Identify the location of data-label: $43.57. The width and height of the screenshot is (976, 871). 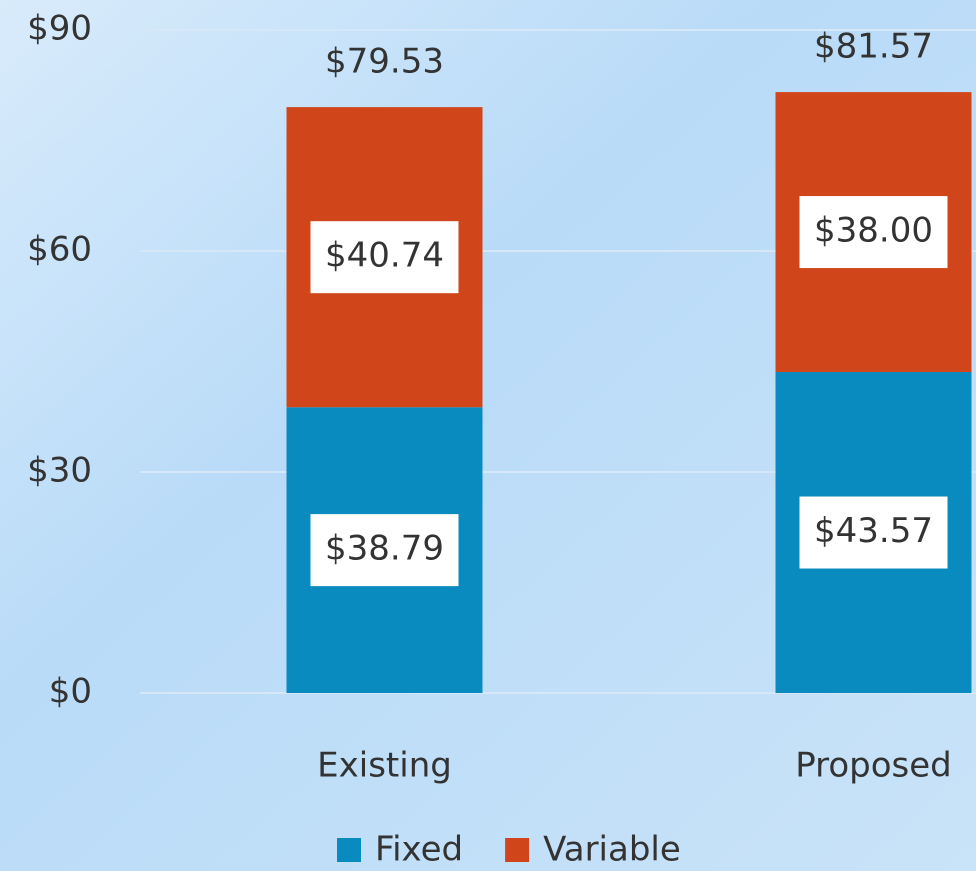
(873, 531).